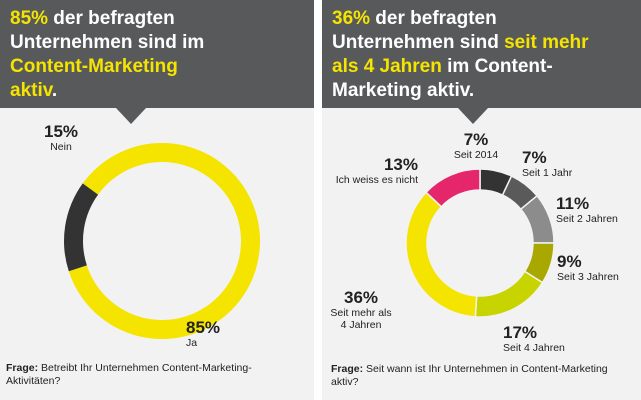 This screenshot has width=641, height=400. I want to click on label-seit-1-jahr: 7% Seit 1 Jahr, so click(562, 163).